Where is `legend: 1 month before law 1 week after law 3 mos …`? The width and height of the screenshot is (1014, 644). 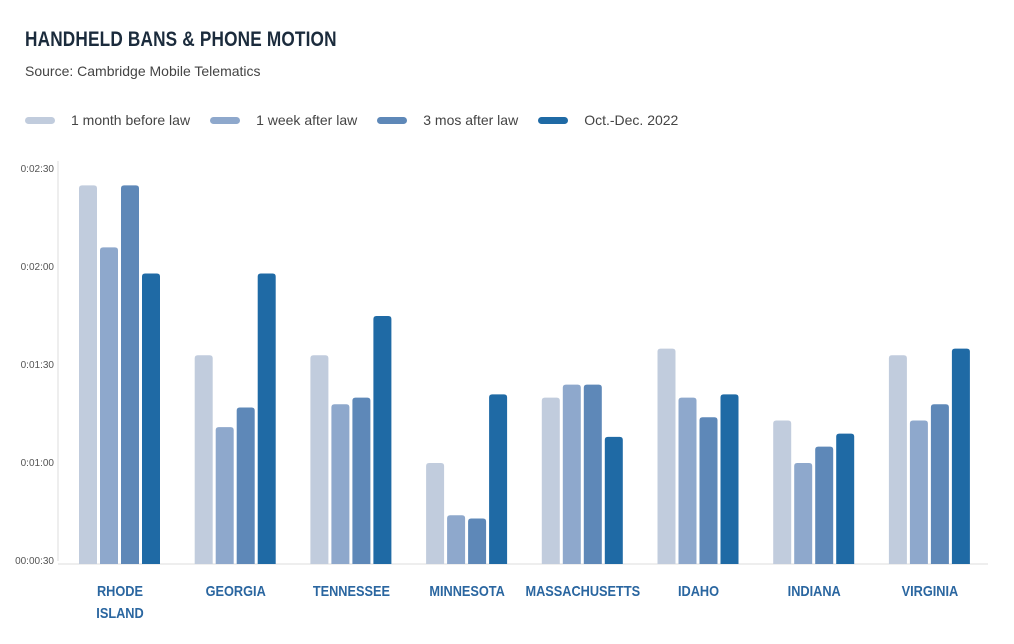 legend: 1 month before law 1 week after law 3 mos … is located at coordinates (361, 120).